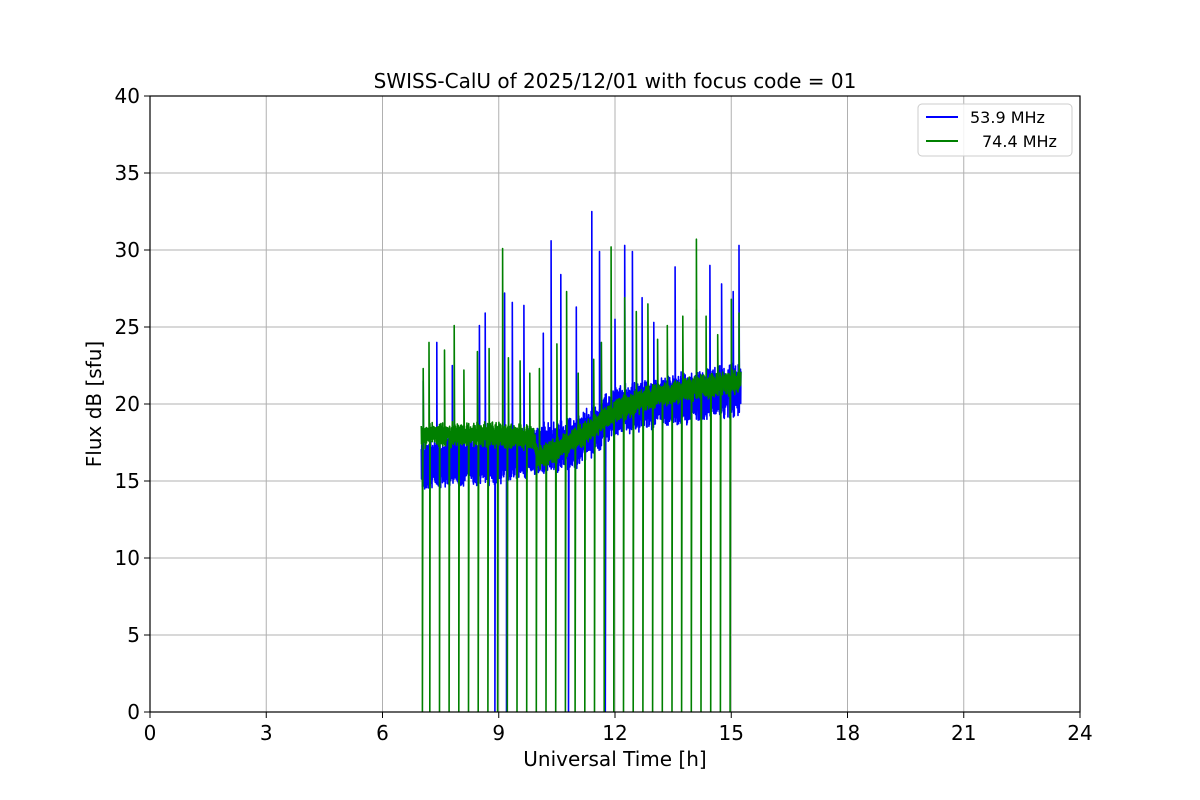 This screenshot has height=800, width=1200. Describe the element at coordinates (127, 250) in the screenshot. I see `y-tick-label: 30` at that location.